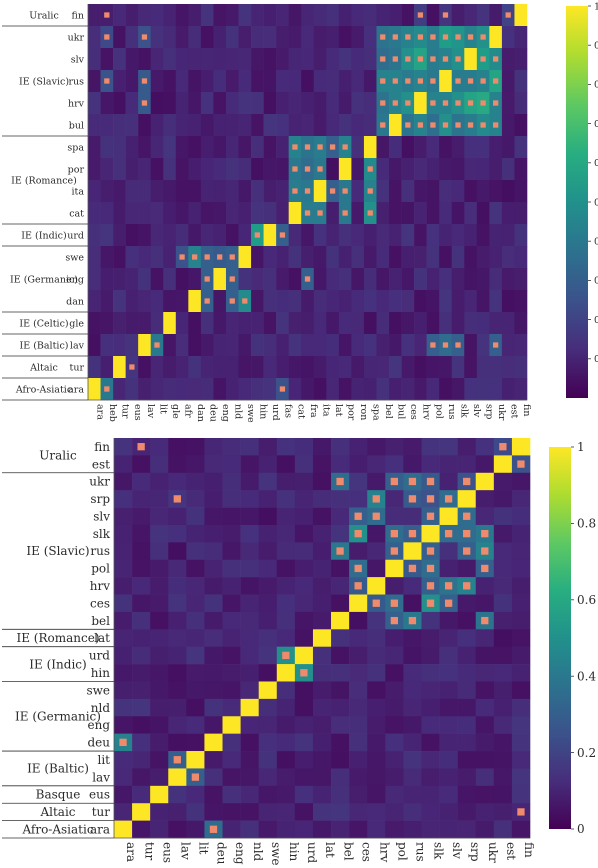  What do you see at coordinates (420, 257) in the screenshot?
I see `heatmap-cell-swe-hrv` at bounding box center [420, 257].